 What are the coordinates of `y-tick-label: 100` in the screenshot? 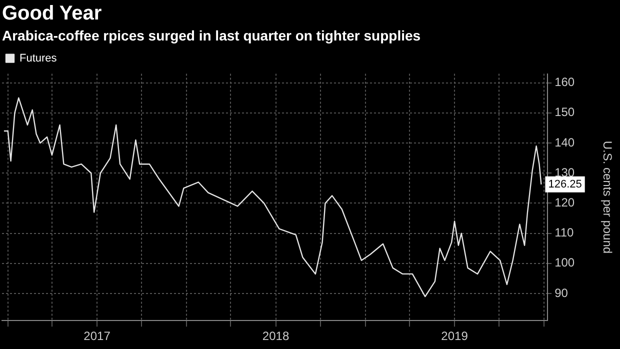 It's located at (564, 263).